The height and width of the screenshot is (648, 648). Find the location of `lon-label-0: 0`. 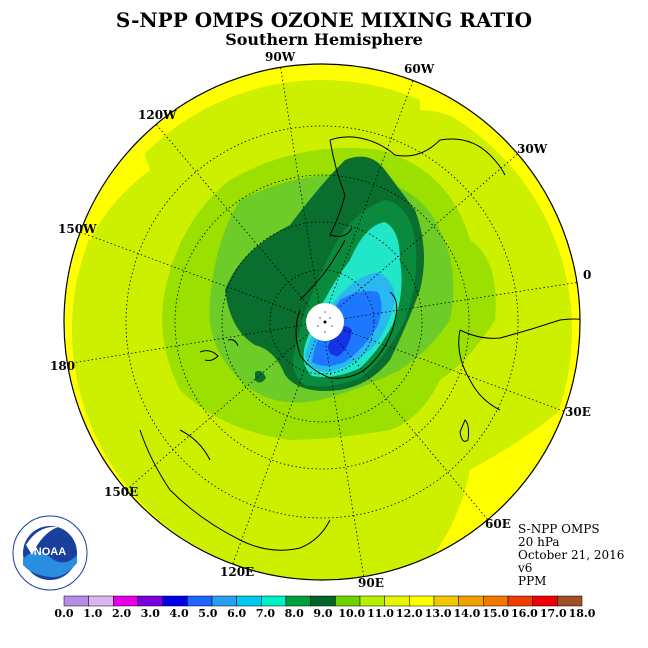

lon-label-0: 0 is located at coordinates (587, 275).